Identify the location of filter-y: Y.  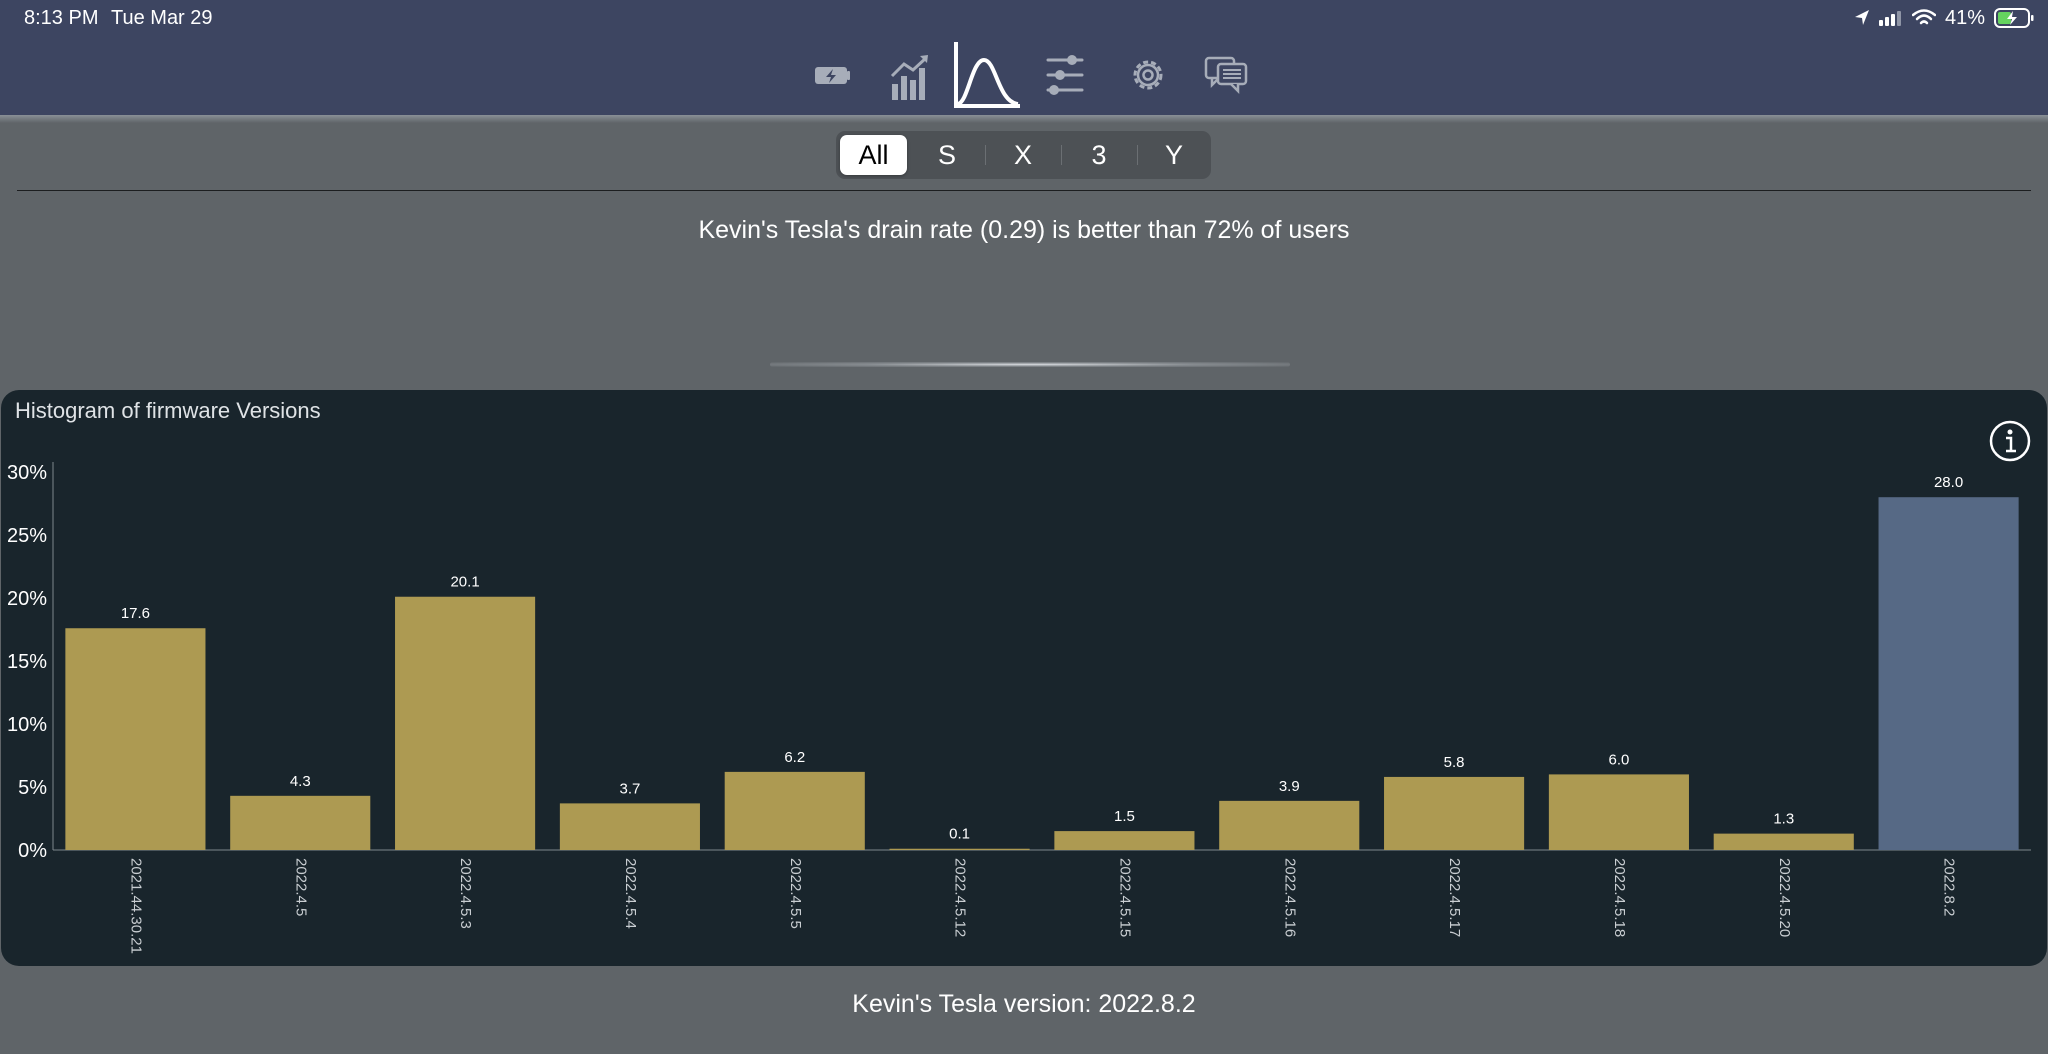
(1173, 154).